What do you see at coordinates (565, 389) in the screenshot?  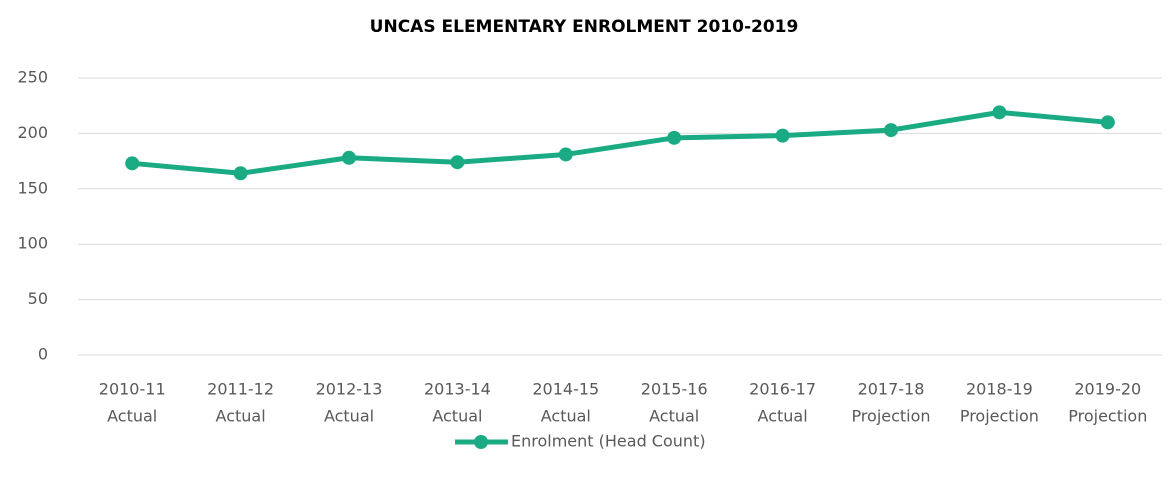 I see `x-tick-label: 2014-15` at bounding box center [565, 389].